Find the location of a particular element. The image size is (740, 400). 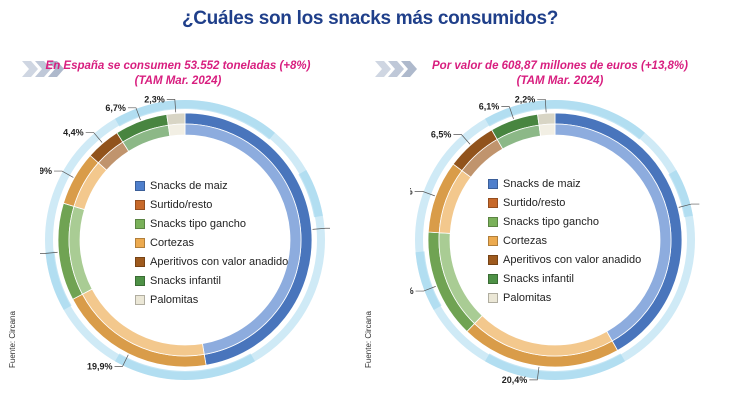

data-label: 6,7% is located at coordinates (115, 108).